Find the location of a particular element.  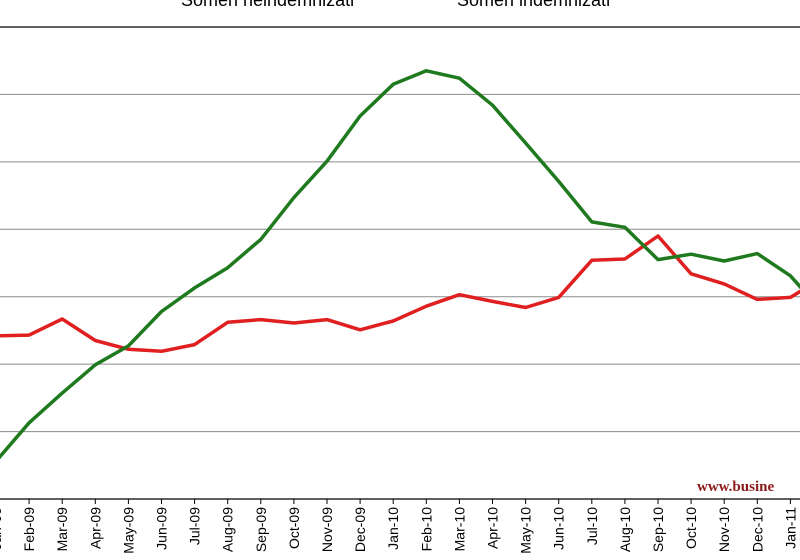

watermark-text: www.busine is located at coordinates (735, 487).